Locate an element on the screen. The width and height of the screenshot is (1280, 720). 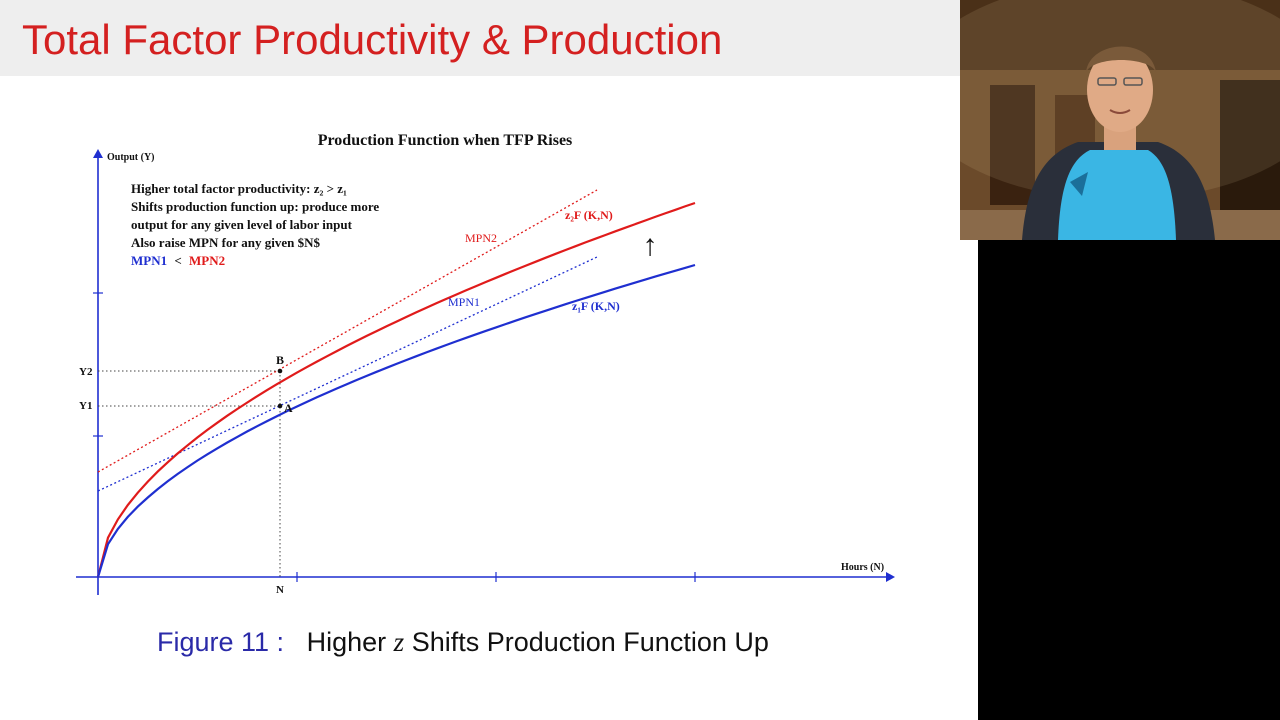
point-a-marker is located at coordinates (280, 406).